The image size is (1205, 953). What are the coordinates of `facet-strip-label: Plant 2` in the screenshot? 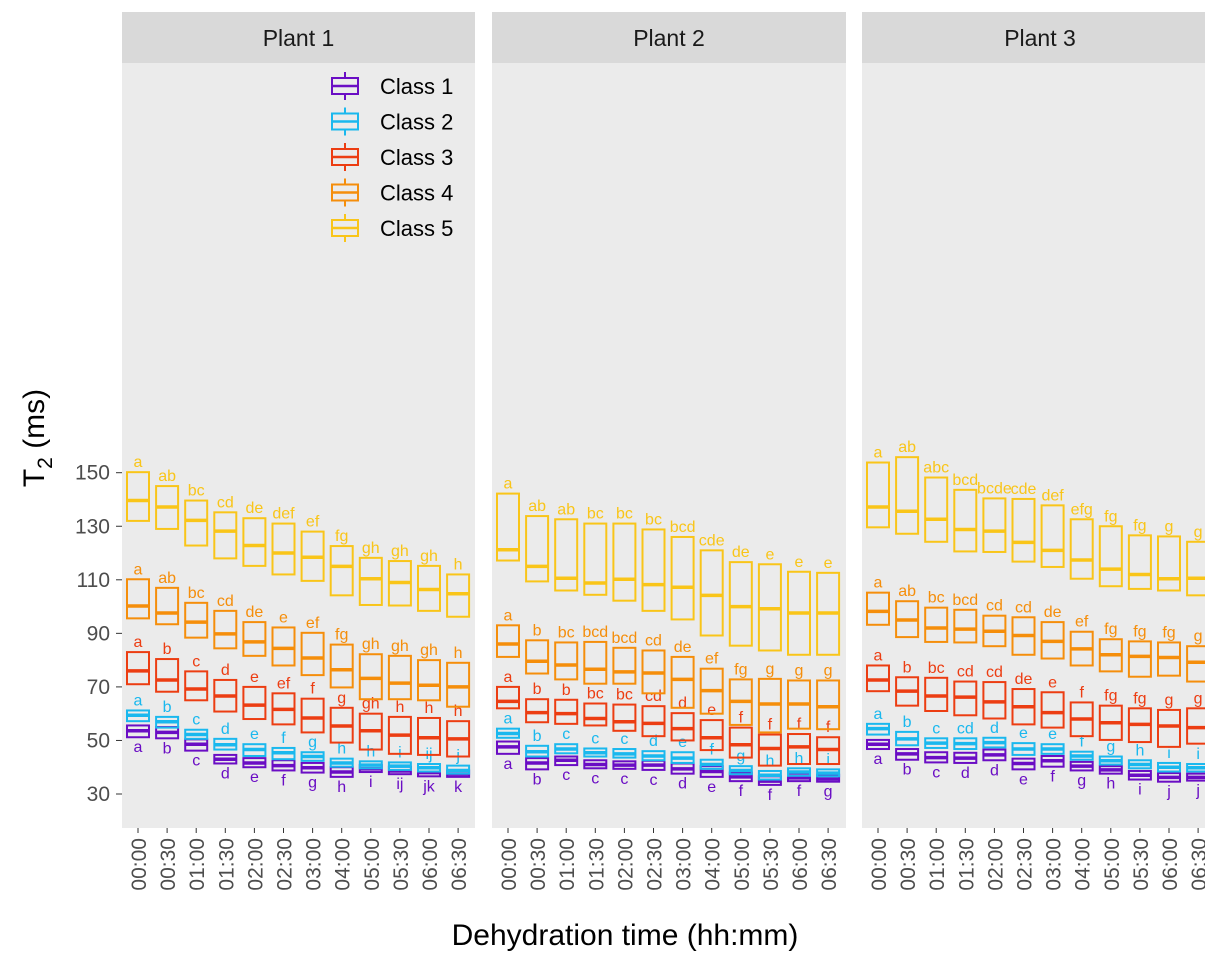 It's located at (669, 38).